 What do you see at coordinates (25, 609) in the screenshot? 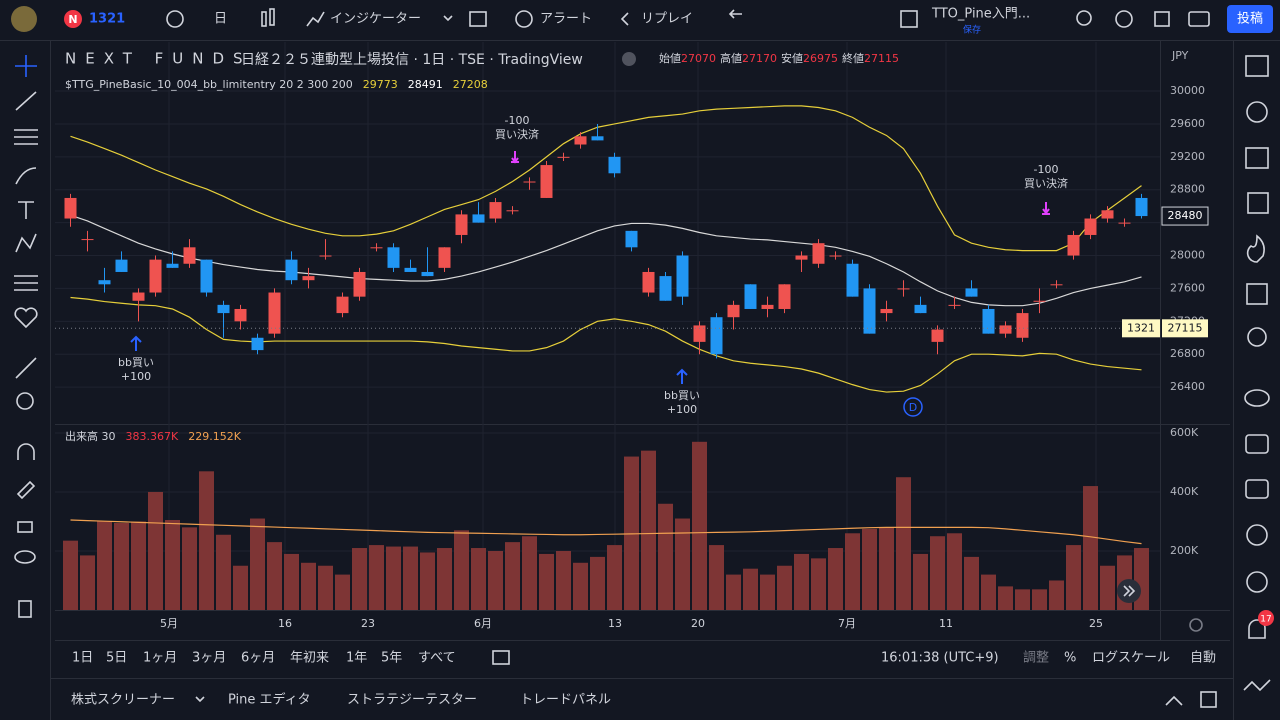
I see `delete-tool` at bounding box center [25, 609].